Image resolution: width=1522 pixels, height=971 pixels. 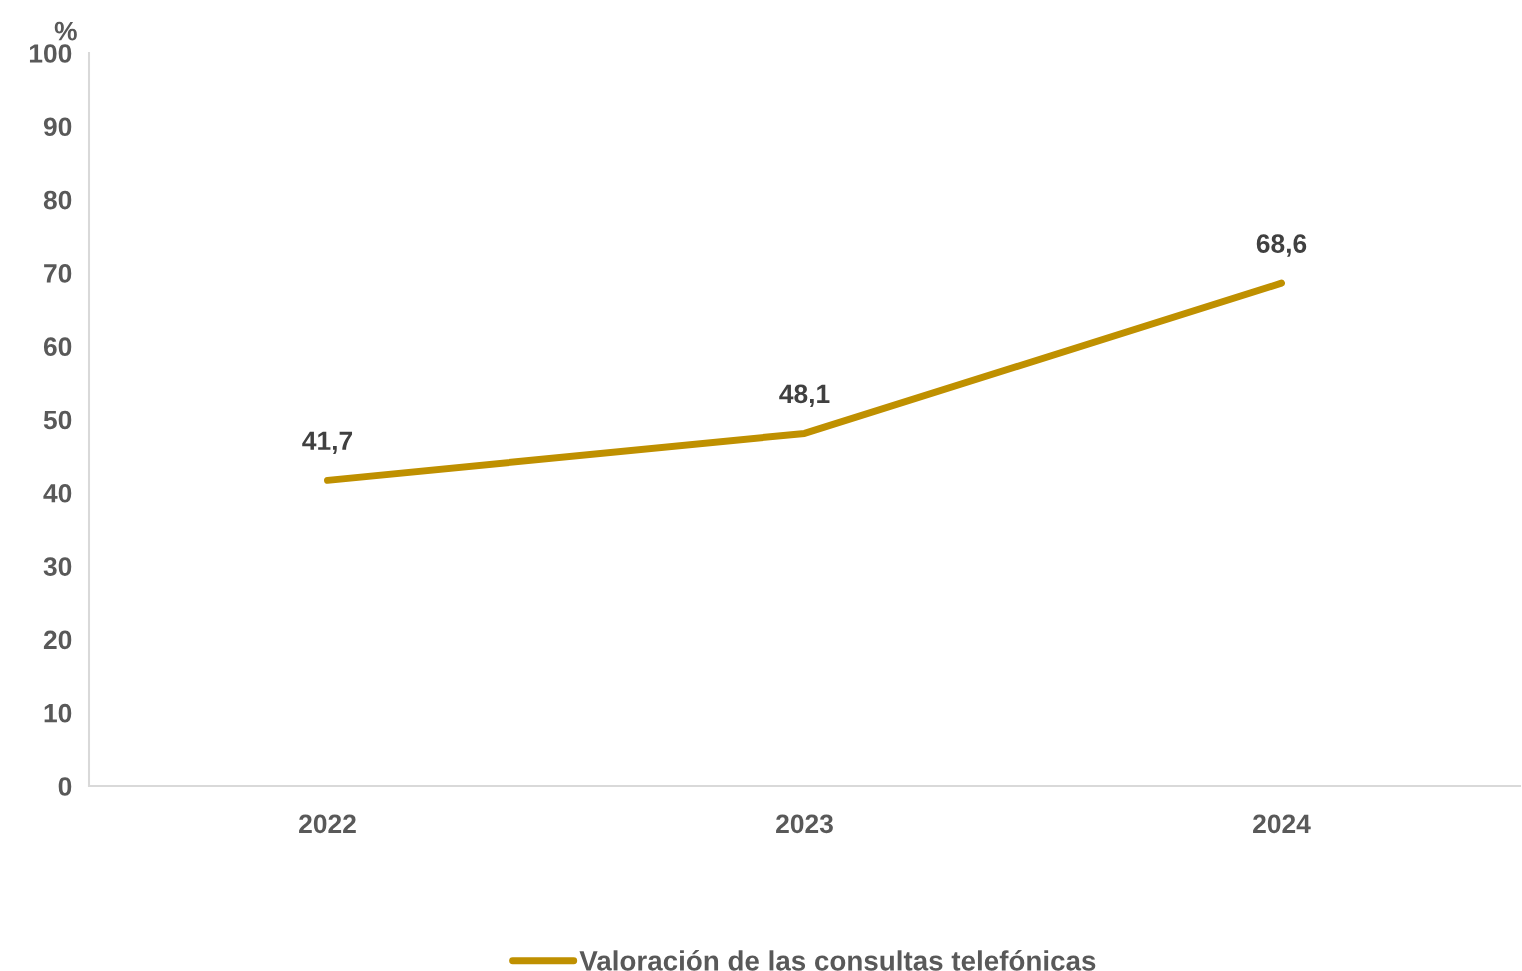 I want to click on y-tick-label: 10, so click(x=58, y=713).